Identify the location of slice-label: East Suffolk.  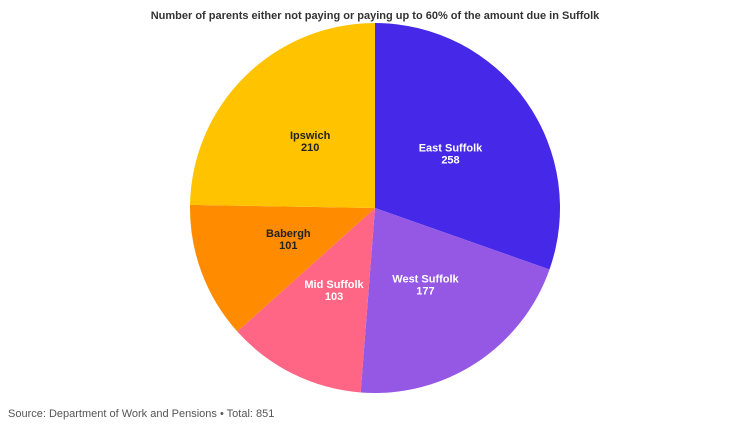
(451, 148).